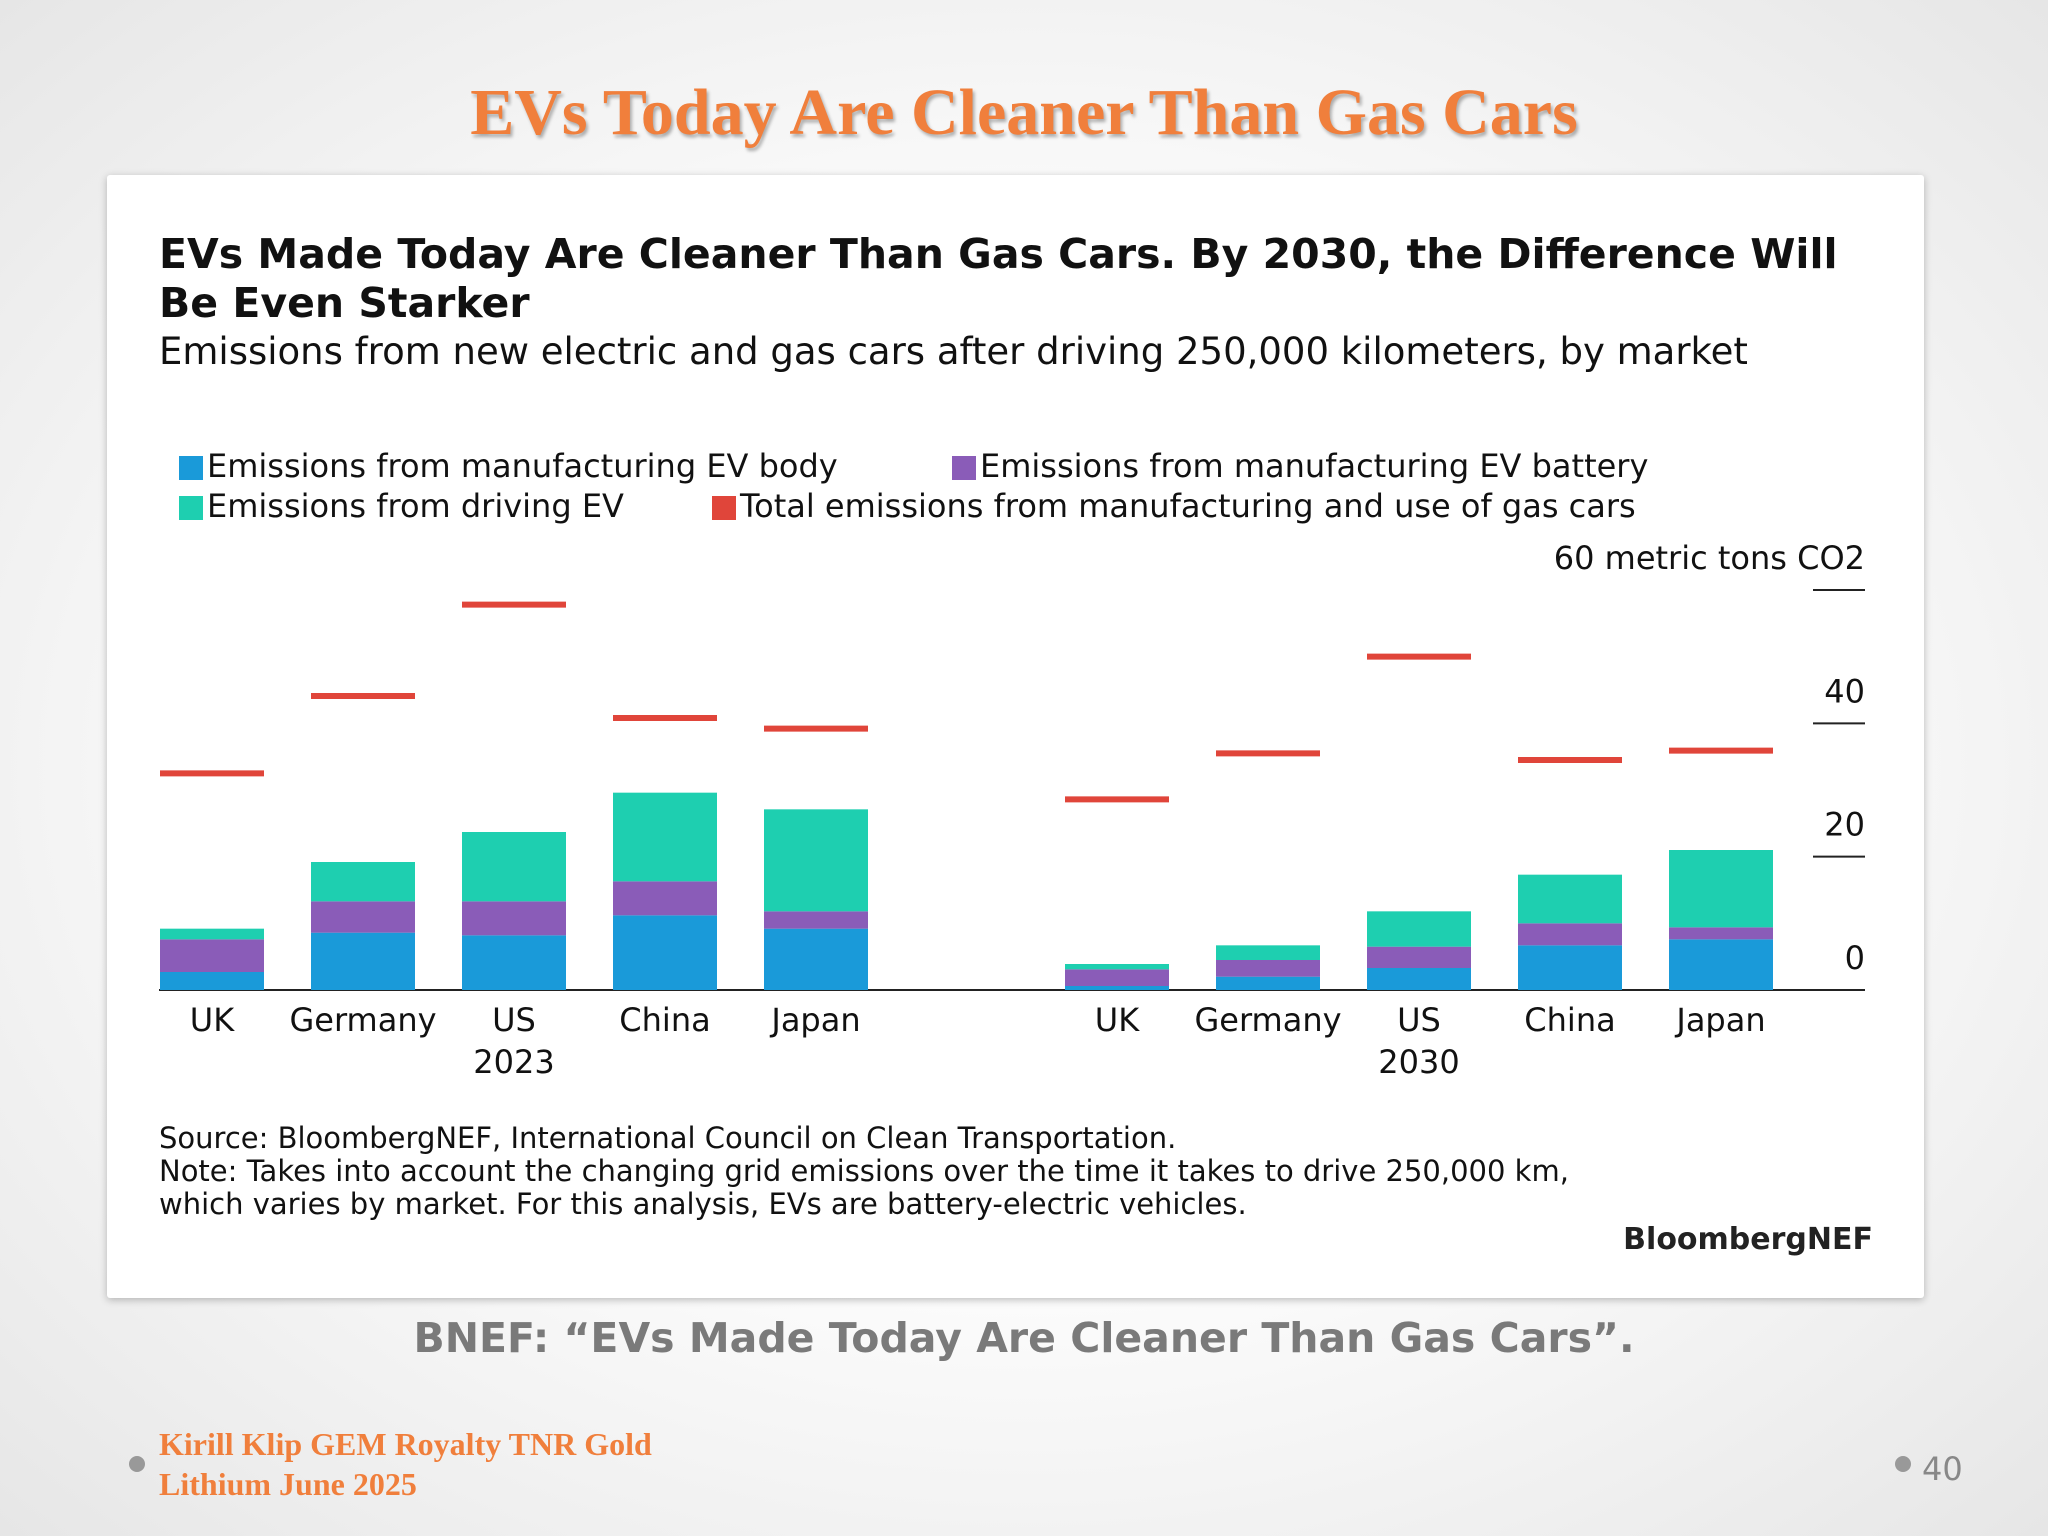 The width and height of the screenshot is (2048, 1536). What do you see at coordinates (1709, 558) in the screenshot?
I see `y-tick-label: 60 metric tons CO2` at bounding box center [1709, 558].